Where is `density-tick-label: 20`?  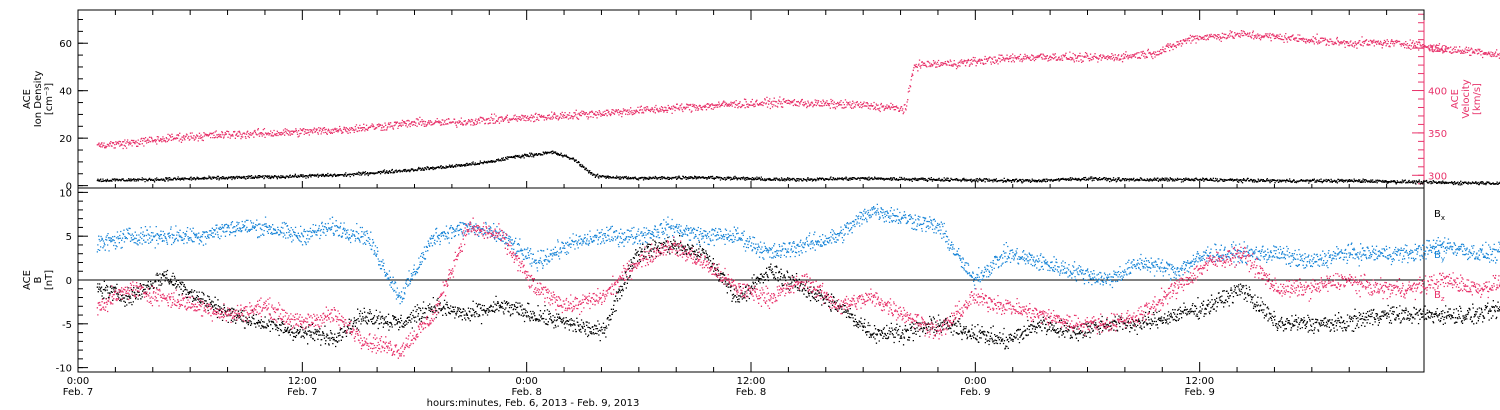 density-tick-label: 20 is located at coordinates (65, 139).